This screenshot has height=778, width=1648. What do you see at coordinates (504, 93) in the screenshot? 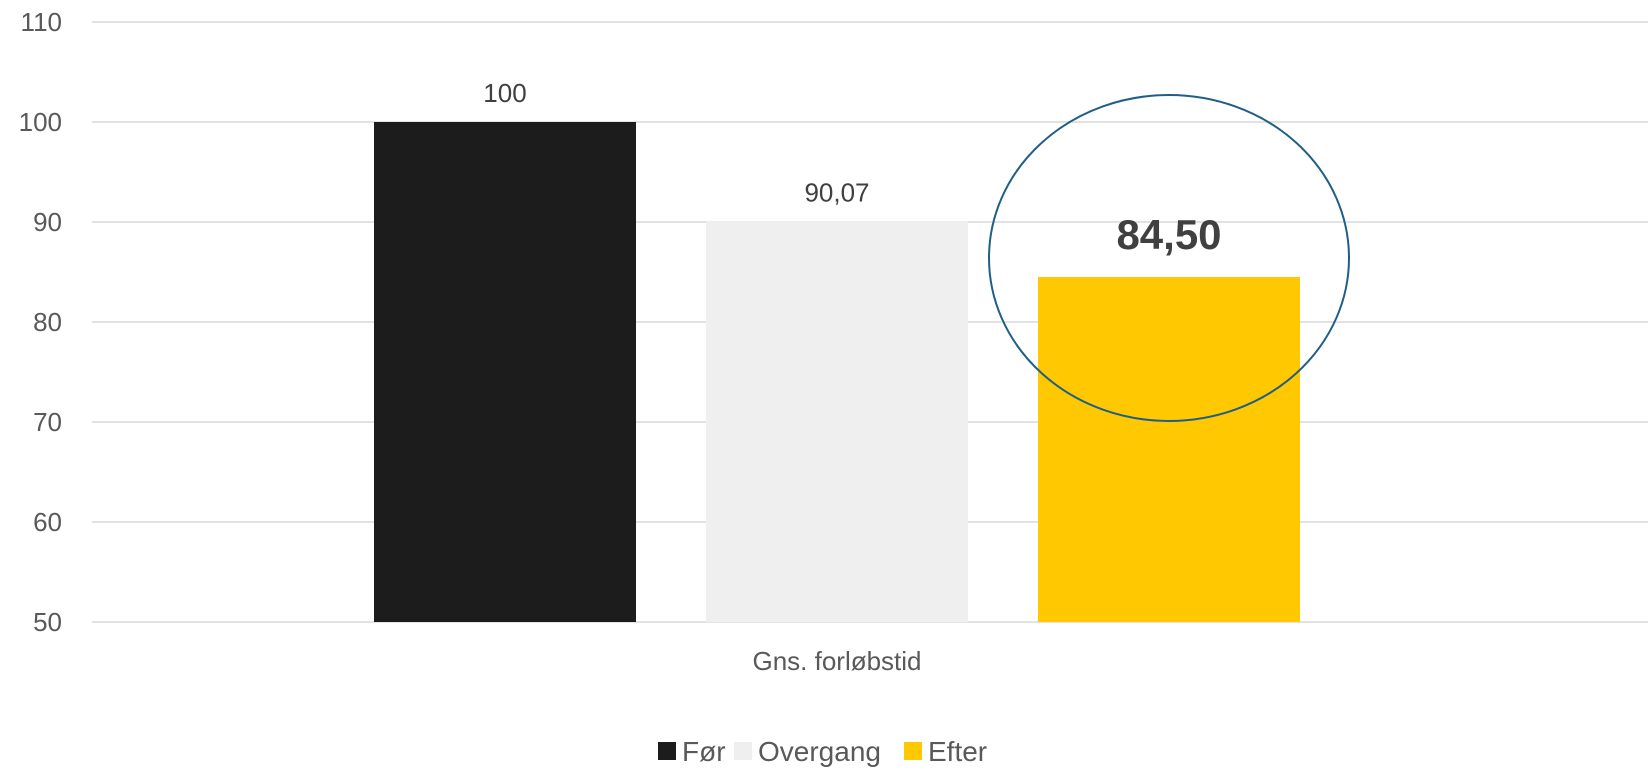
I see `data-label-før: 100` at bounding box center [504, 93].